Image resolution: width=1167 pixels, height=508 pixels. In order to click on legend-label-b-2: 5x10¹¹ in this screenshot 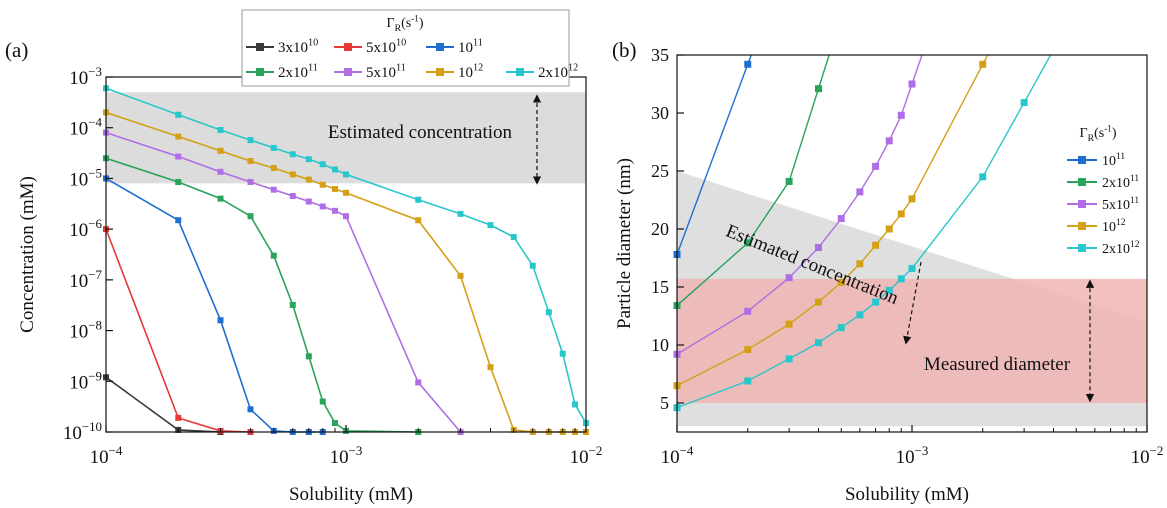, I will do `click(1120, 204)`.